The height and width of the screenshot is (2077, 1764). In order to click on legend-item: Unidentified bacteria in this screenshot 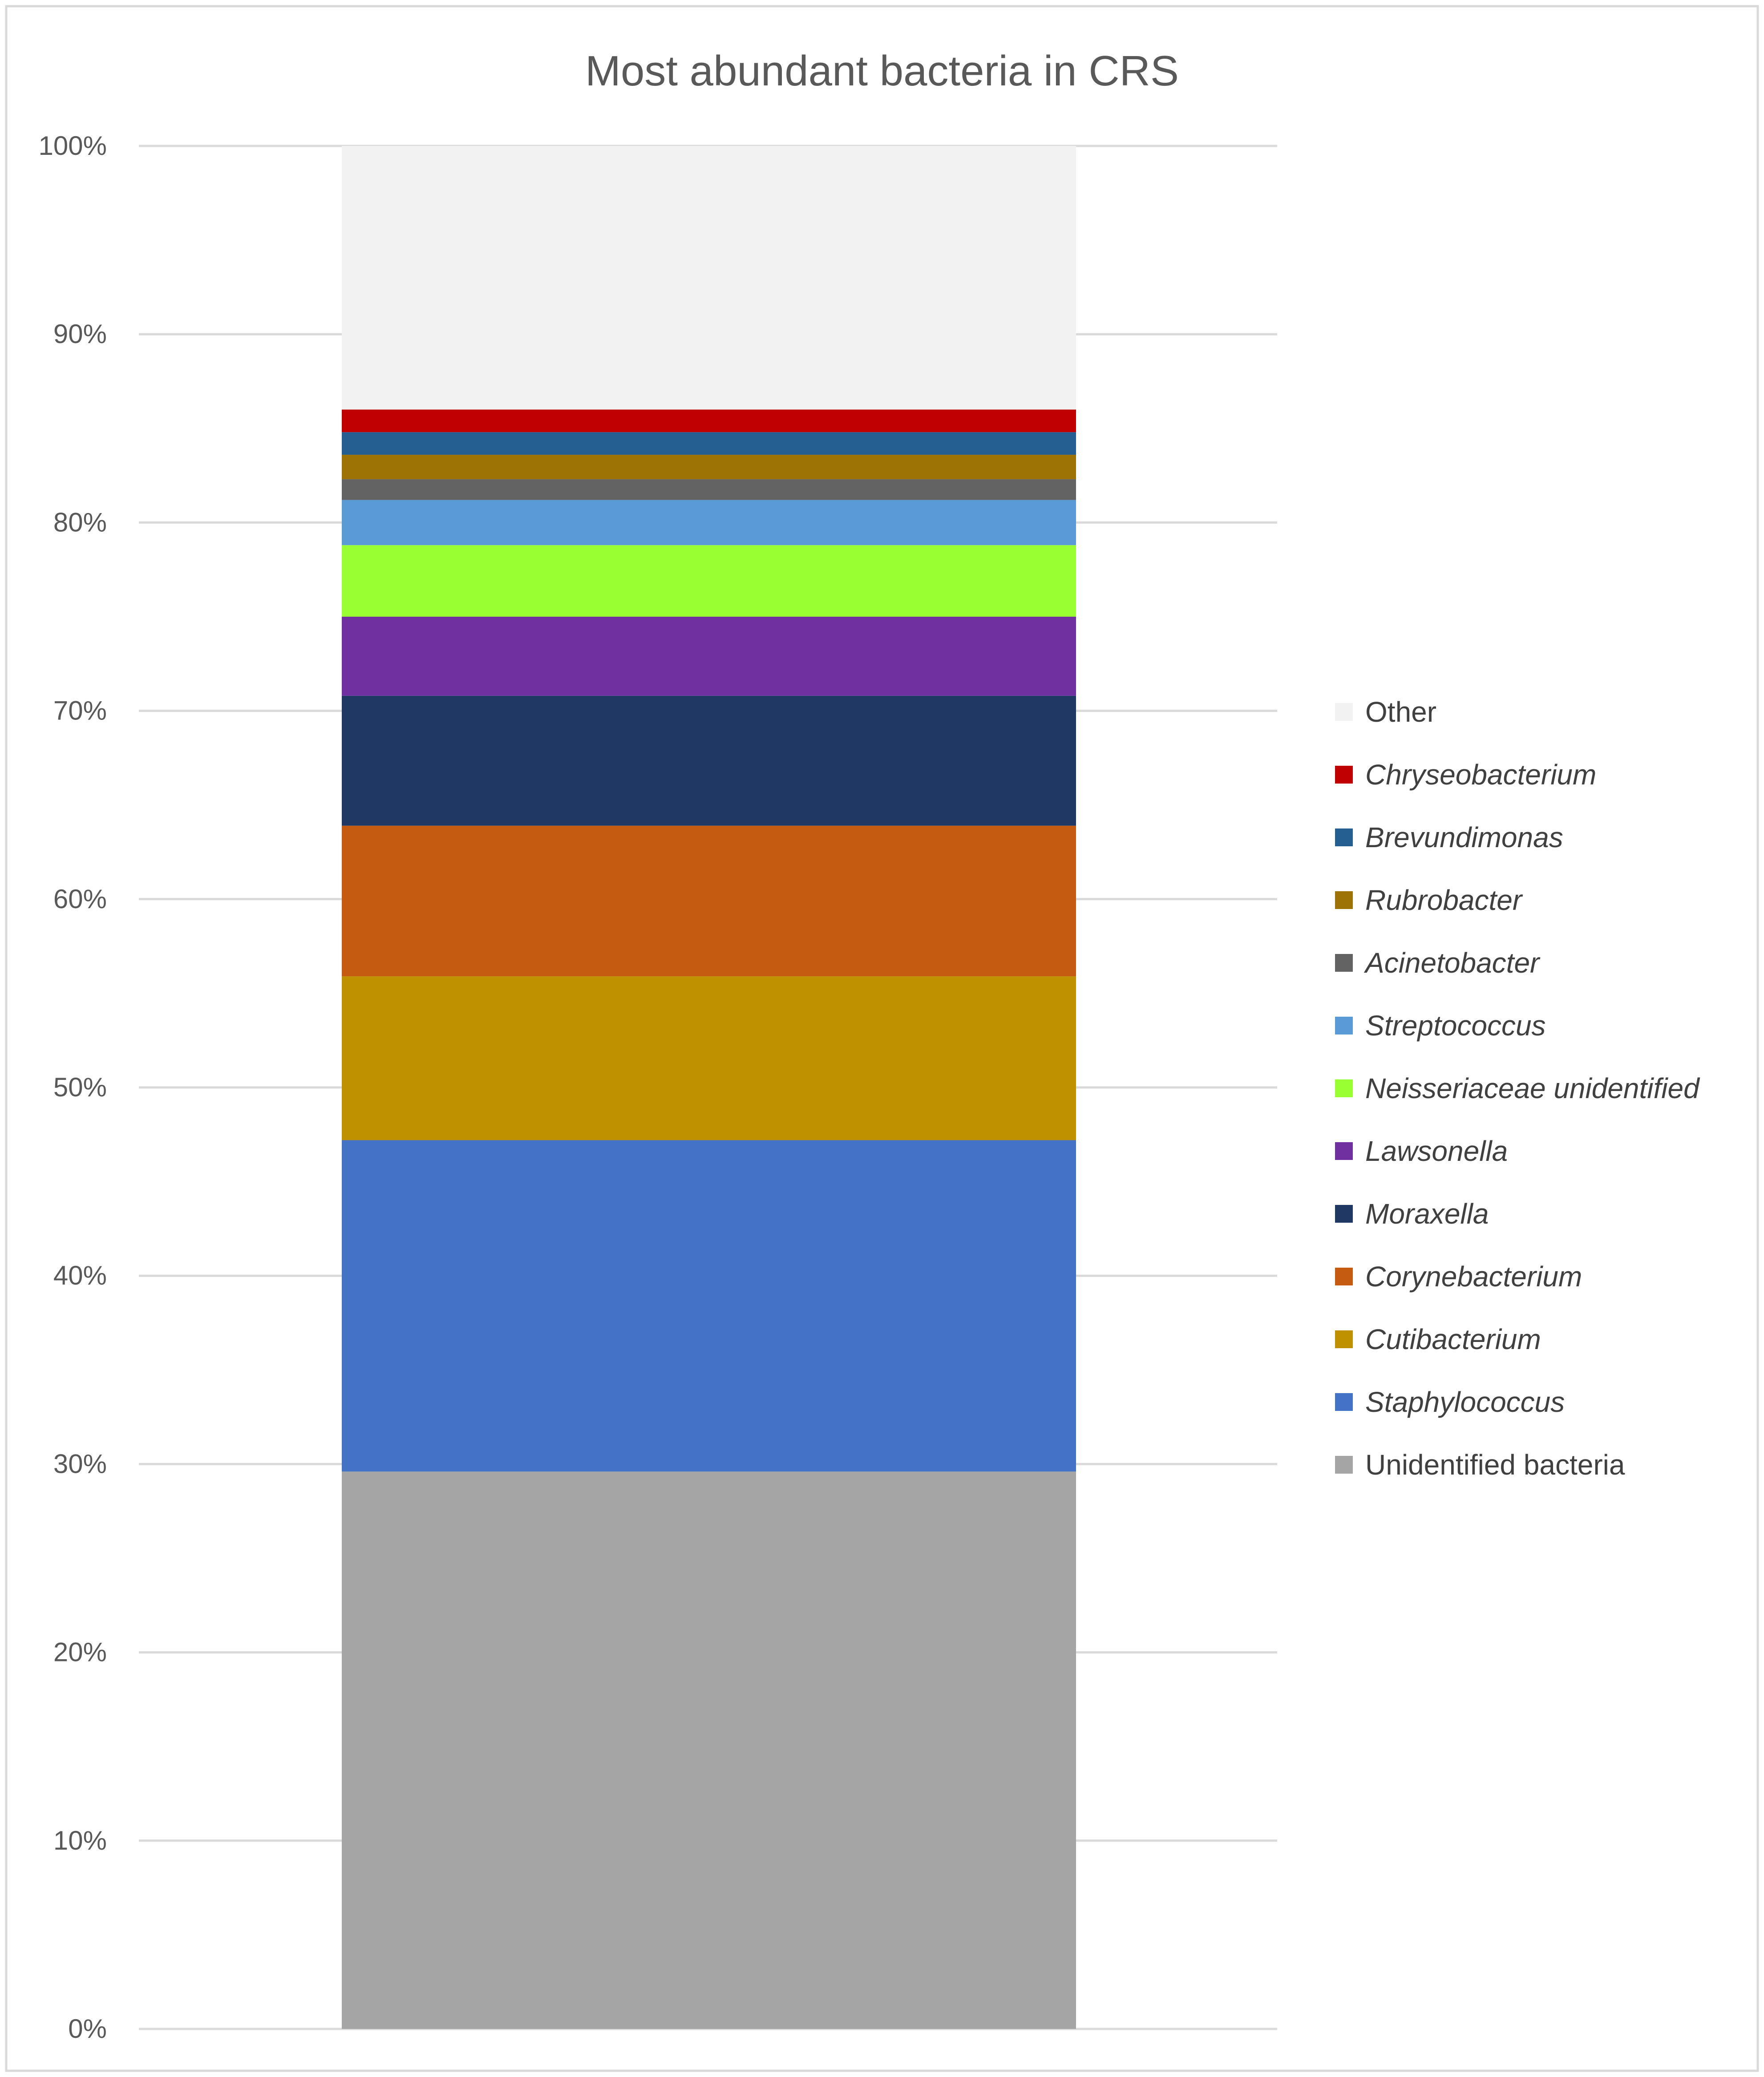, I will do `click(1480, 1465)`.